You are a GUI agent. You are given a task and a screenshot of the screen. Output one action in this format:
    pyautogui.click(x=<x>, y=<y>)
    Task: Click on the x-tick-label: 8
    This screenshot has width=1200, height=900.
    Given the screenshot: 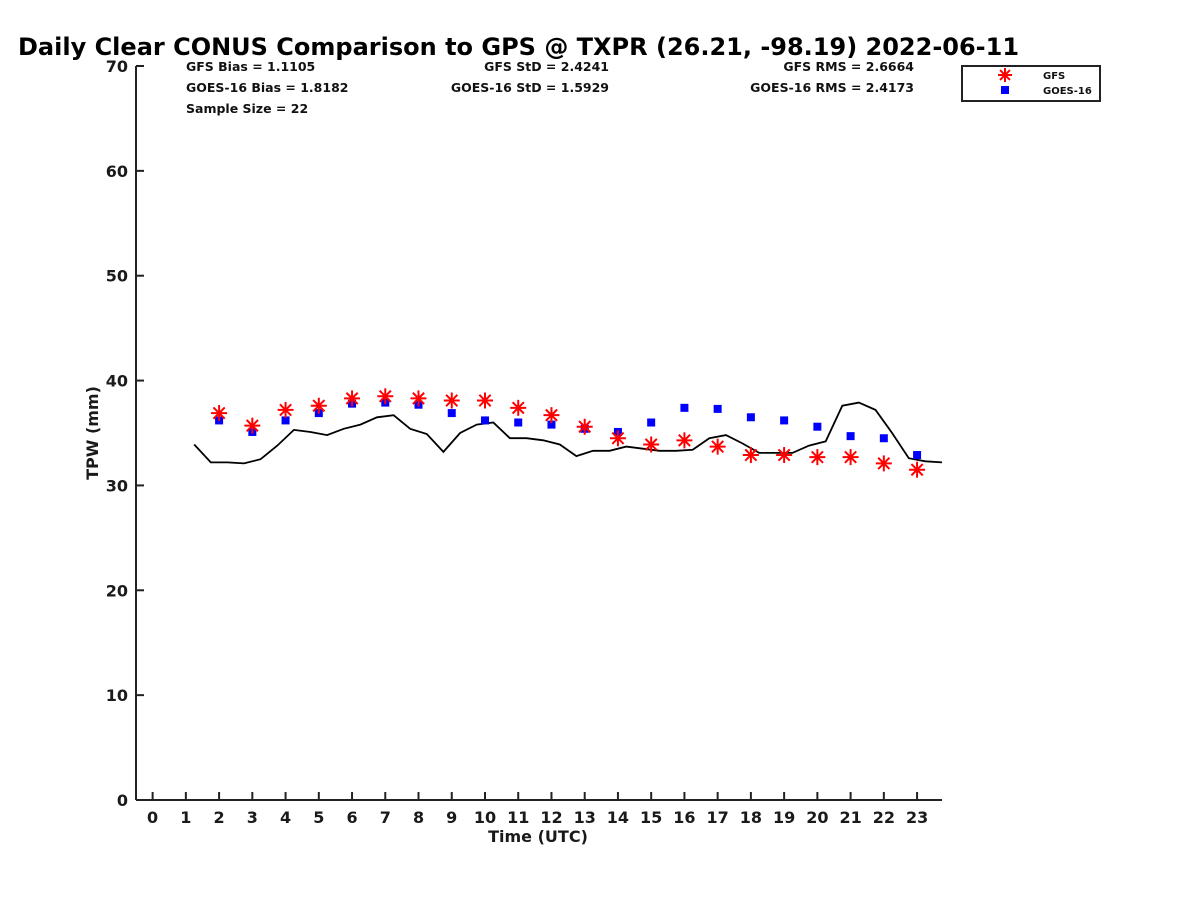 What is the action you would take?
    pyautogui.click(x=418, y=817)
    